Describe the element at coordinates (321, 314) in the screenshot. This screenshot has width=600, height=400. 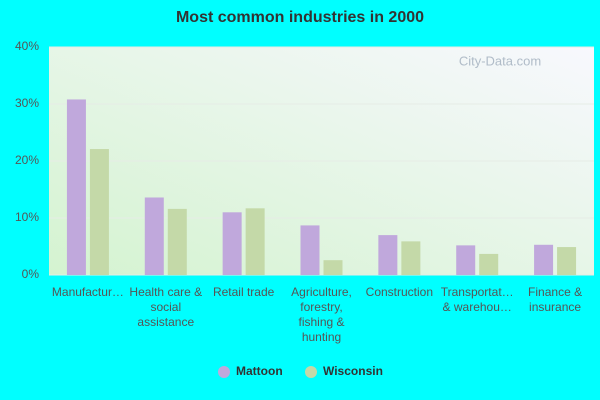
I see `x-tick-label: Agriculture, forestry, fishing & hunting` at that location.